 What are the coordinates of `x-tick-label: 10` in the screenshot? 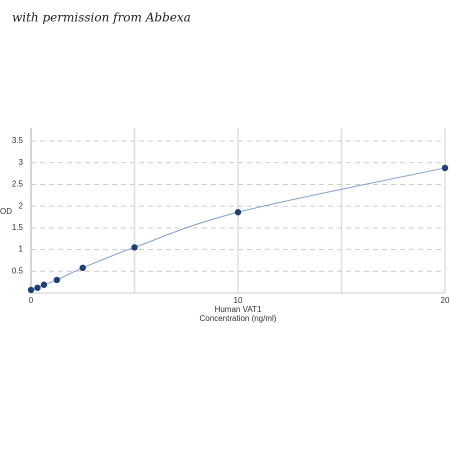 It's located at (238, 300).